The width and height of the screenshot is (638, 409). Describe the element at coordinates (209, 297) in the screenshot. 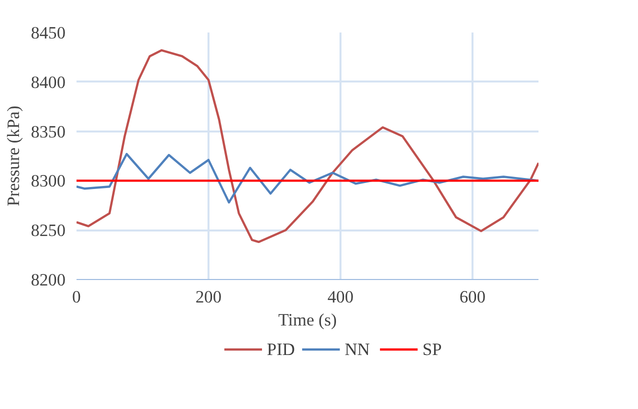

I see `x-tick-label: 200` at that location.